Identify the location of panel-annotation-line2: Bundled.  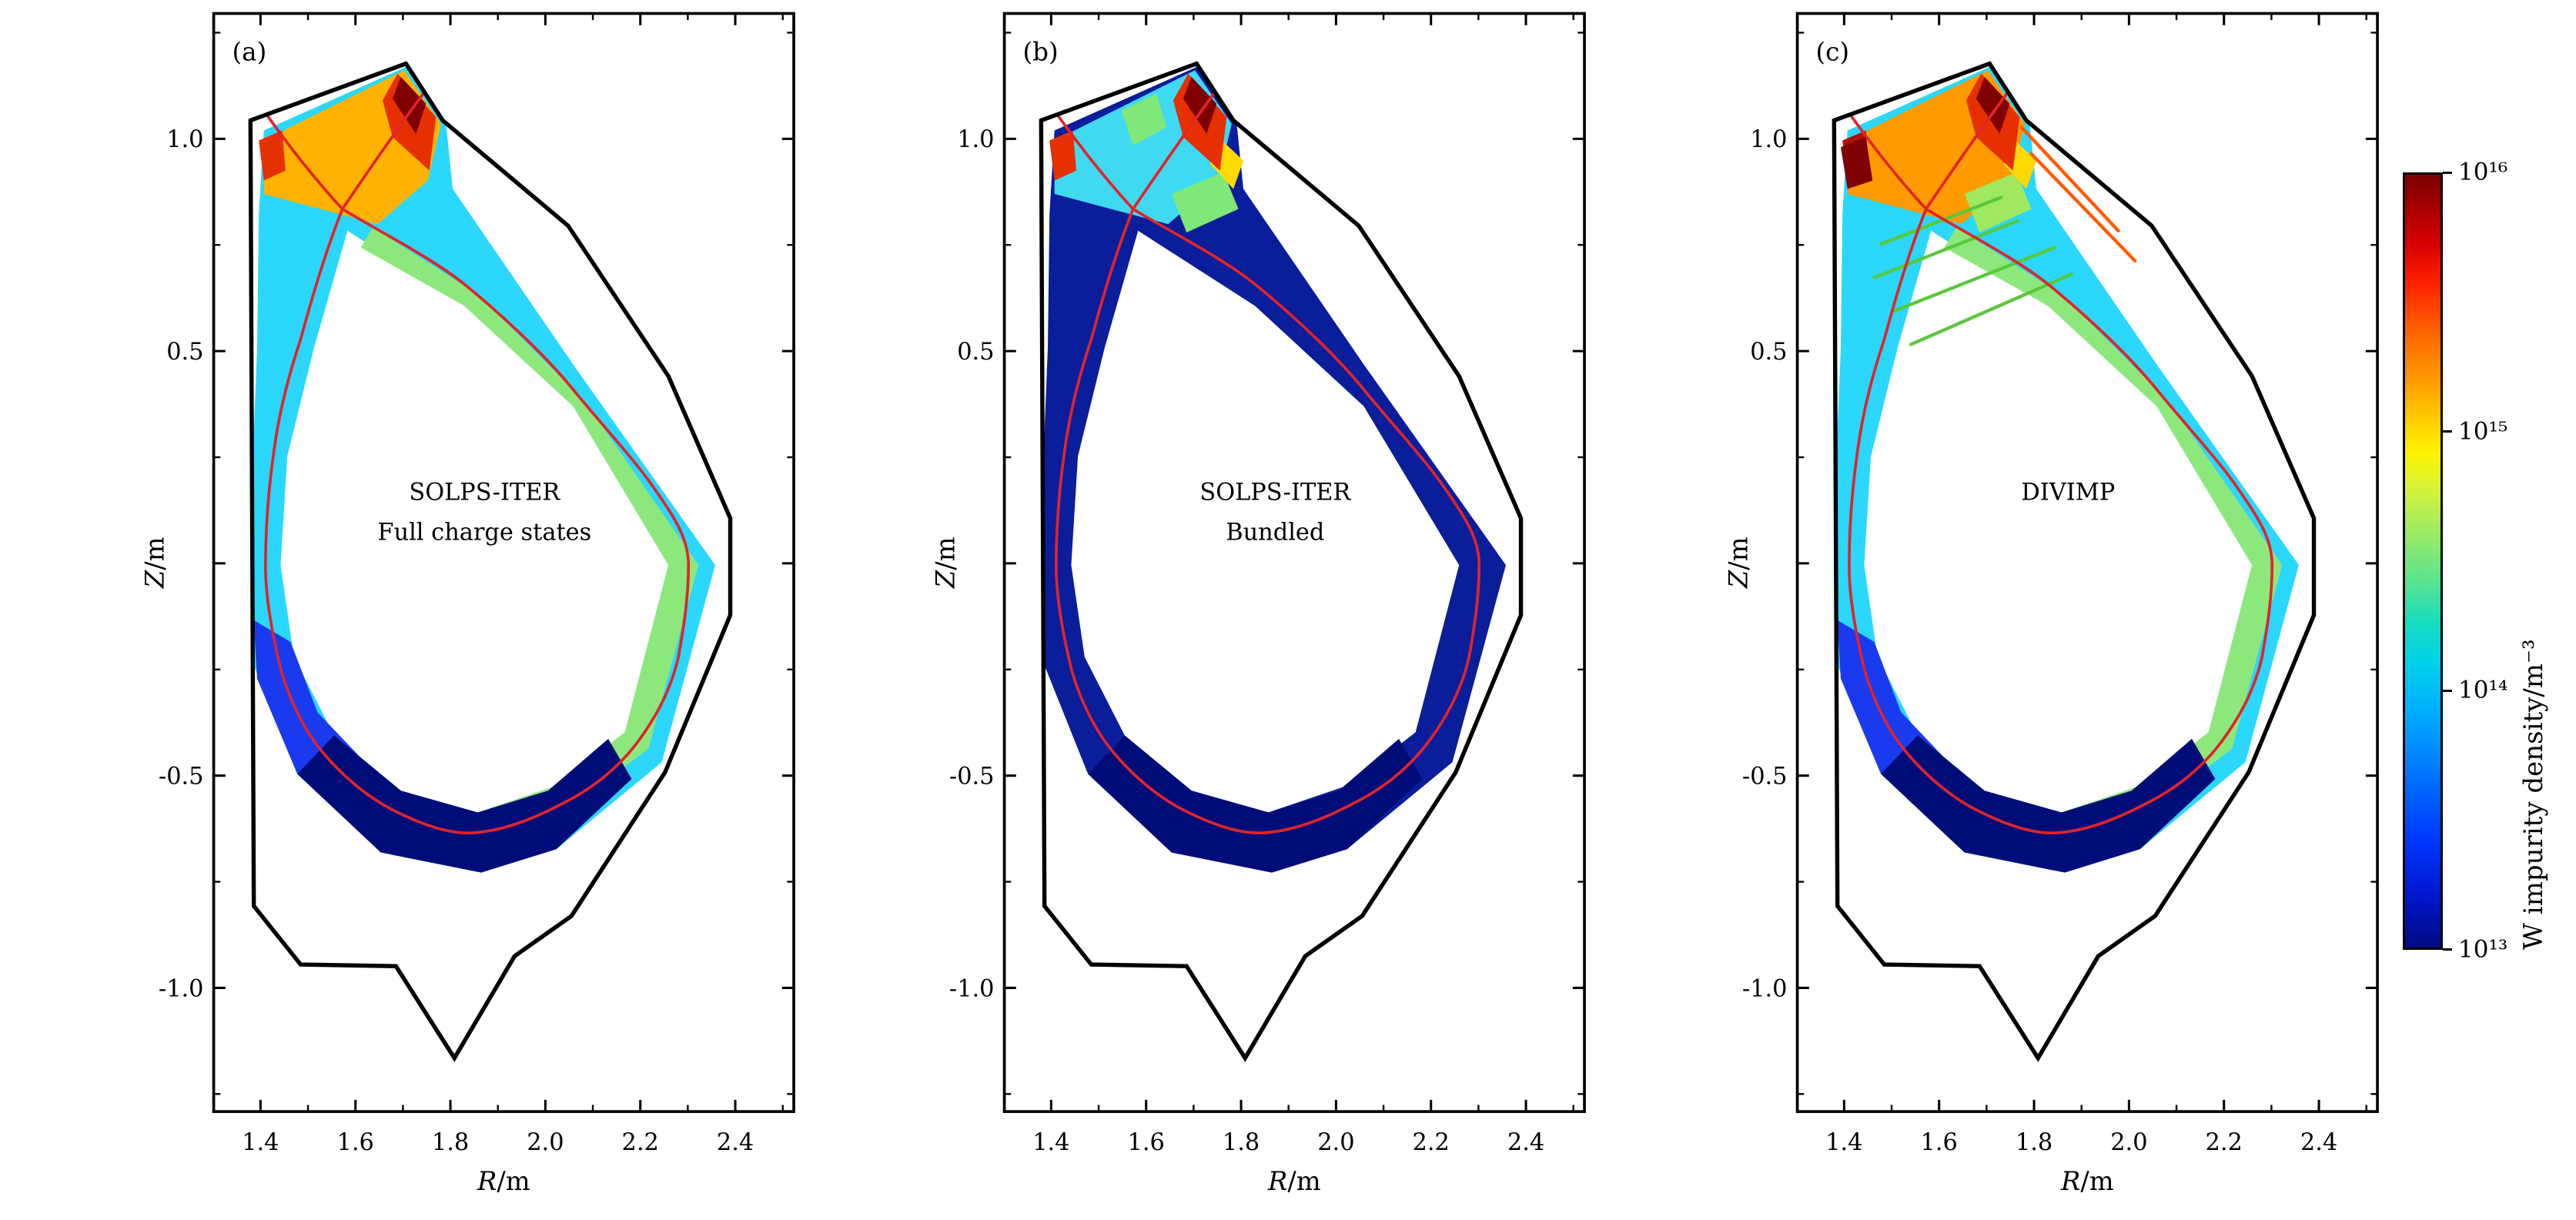
(1275, 533).